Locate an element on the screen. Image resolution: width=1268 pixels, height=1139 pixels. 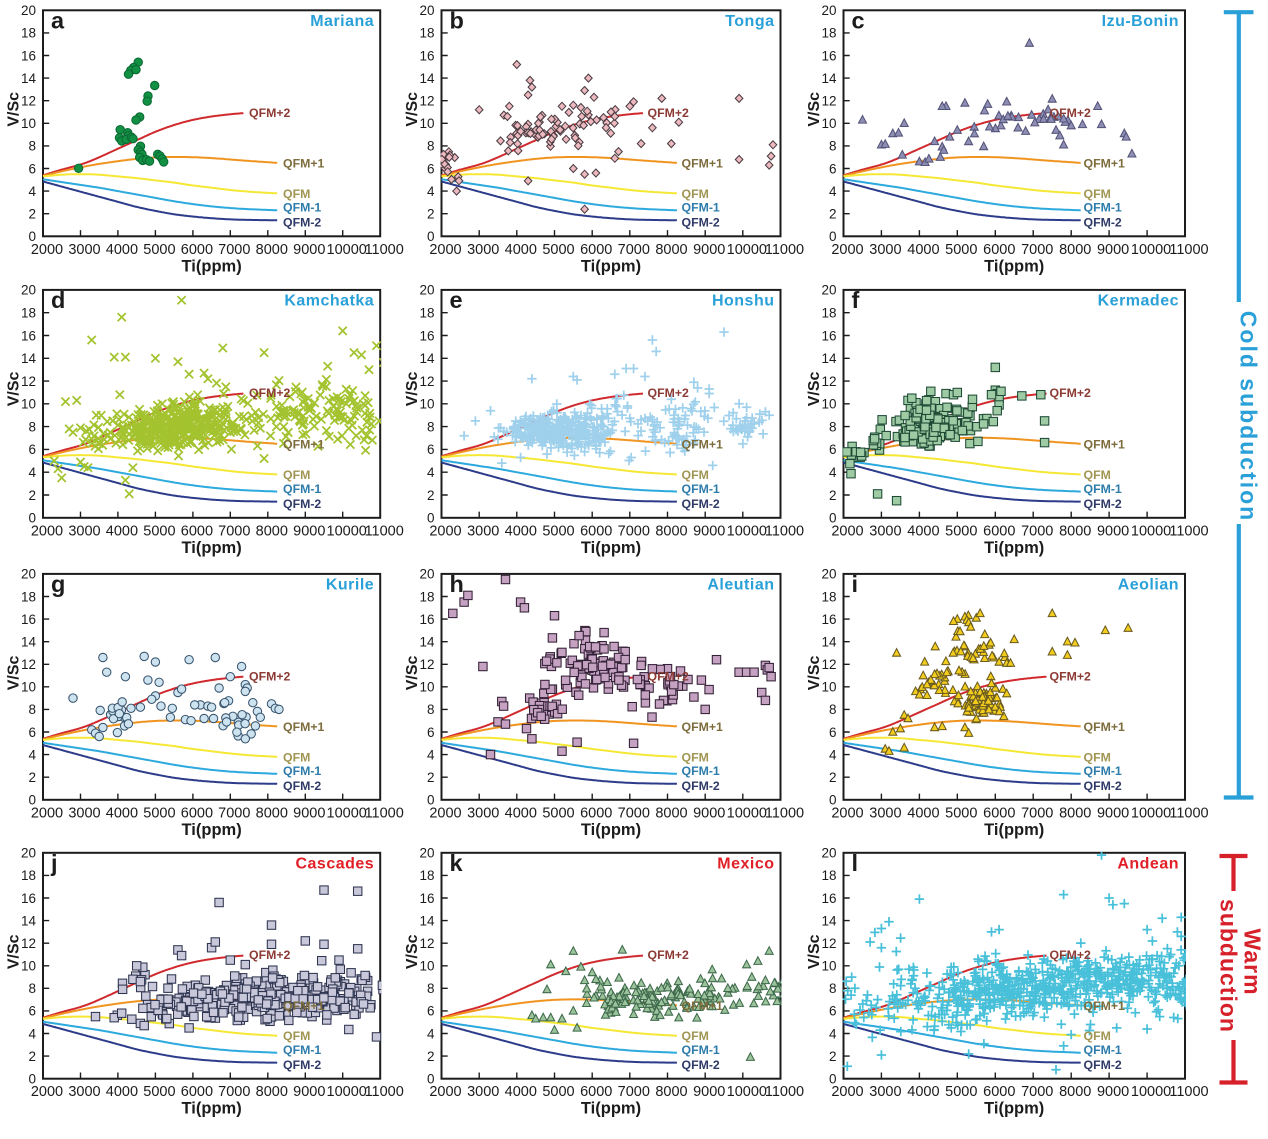
svg-text: Aeolian is located at coordinates (1148, 584).